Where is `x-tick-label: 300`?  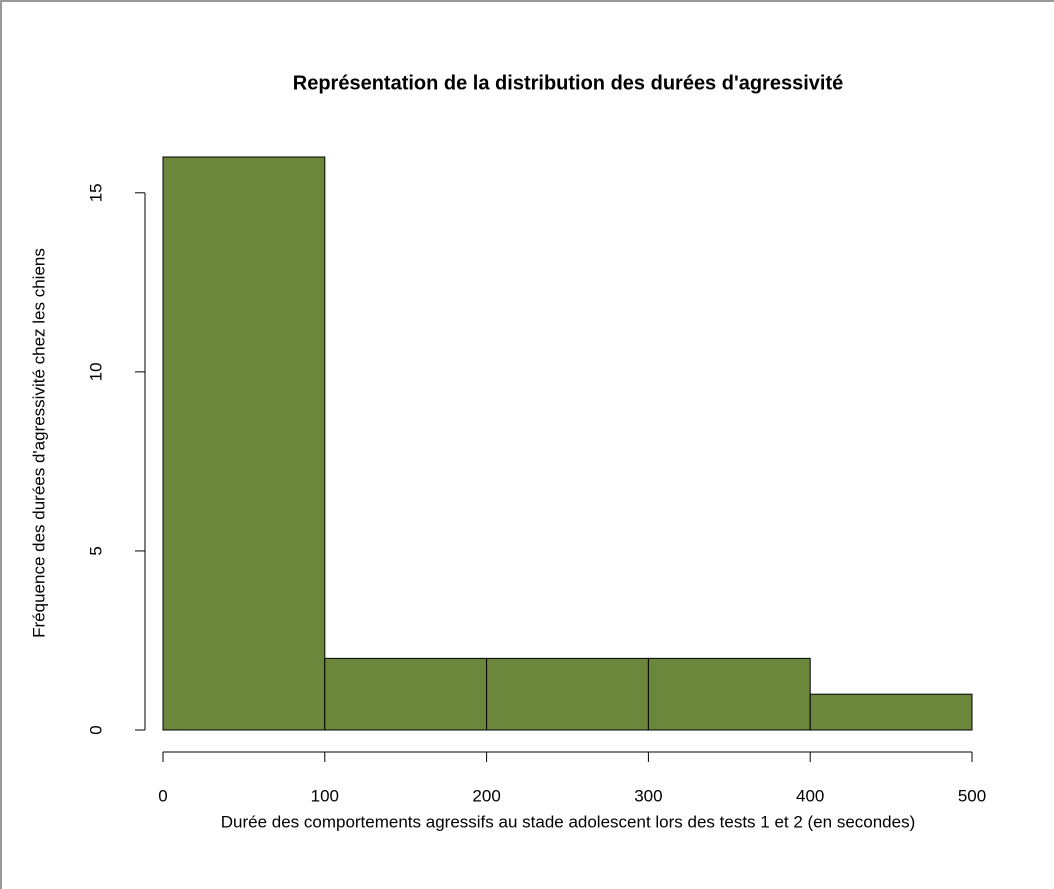 x-tick-label: 300 is located at coordinates (648, 795).